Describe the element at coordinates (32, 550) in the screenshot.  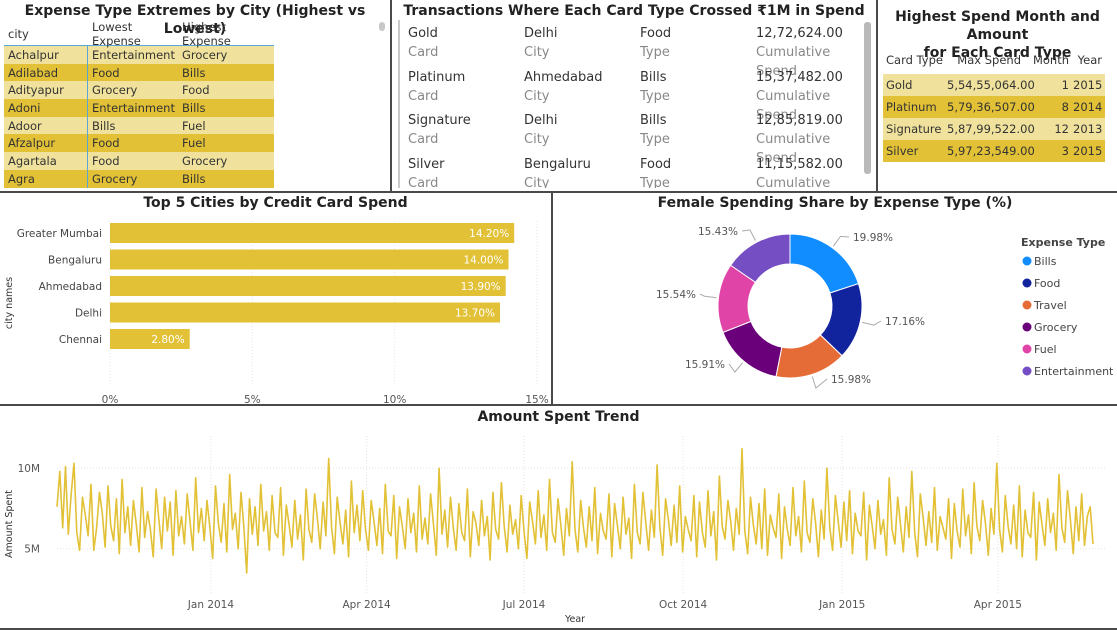
I see `y-tick-label: 5M` at that location.